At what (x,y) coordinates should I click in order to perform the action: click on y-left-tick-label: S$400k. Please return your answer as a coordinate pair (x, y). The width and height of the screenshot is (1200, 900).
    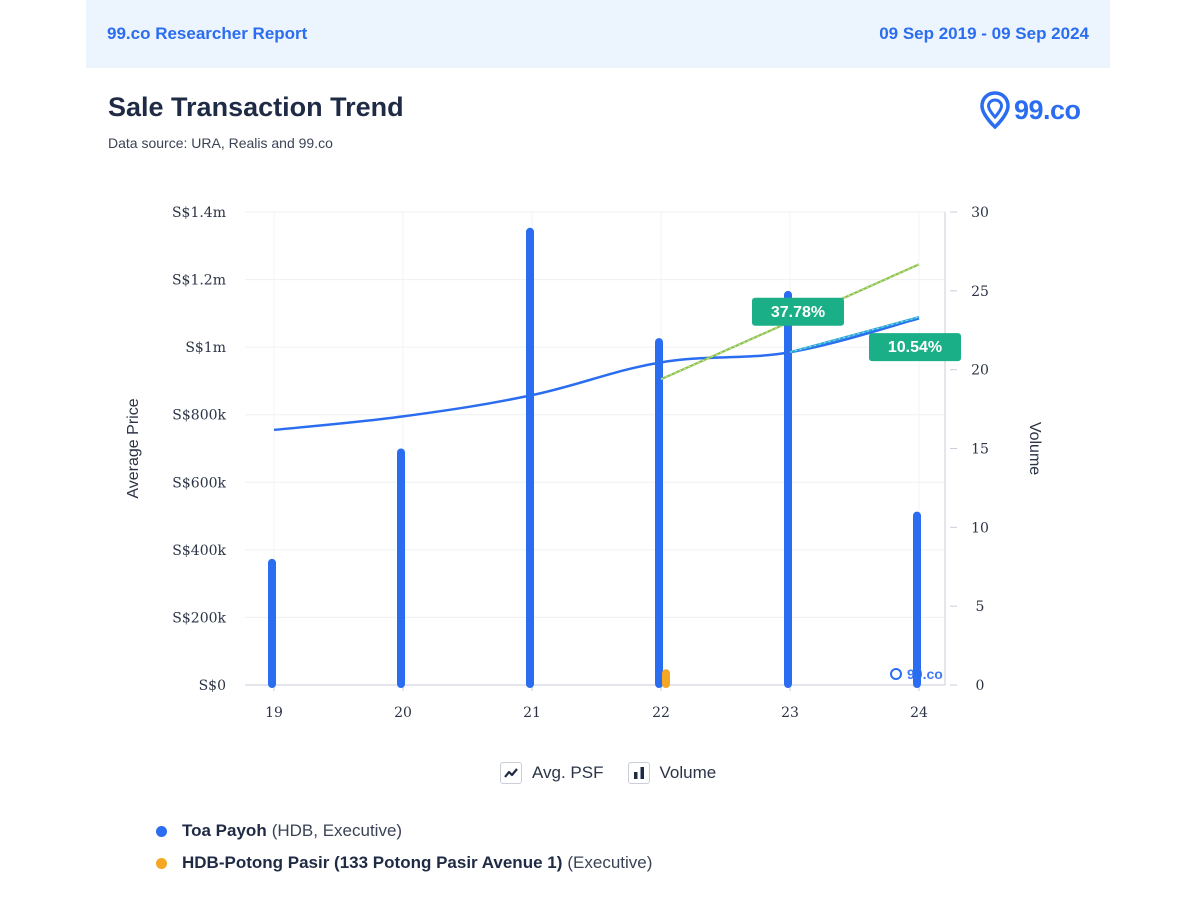
    Looking at the image, I should click on (199, 551).